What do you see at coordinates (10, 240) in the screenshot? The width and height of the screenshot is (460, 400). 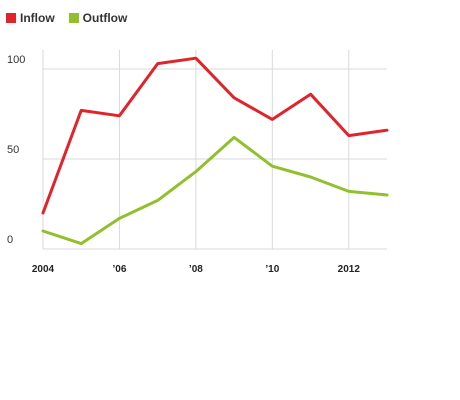 I see `y-tick-label-0: 0` at bounding box center [10, 240].